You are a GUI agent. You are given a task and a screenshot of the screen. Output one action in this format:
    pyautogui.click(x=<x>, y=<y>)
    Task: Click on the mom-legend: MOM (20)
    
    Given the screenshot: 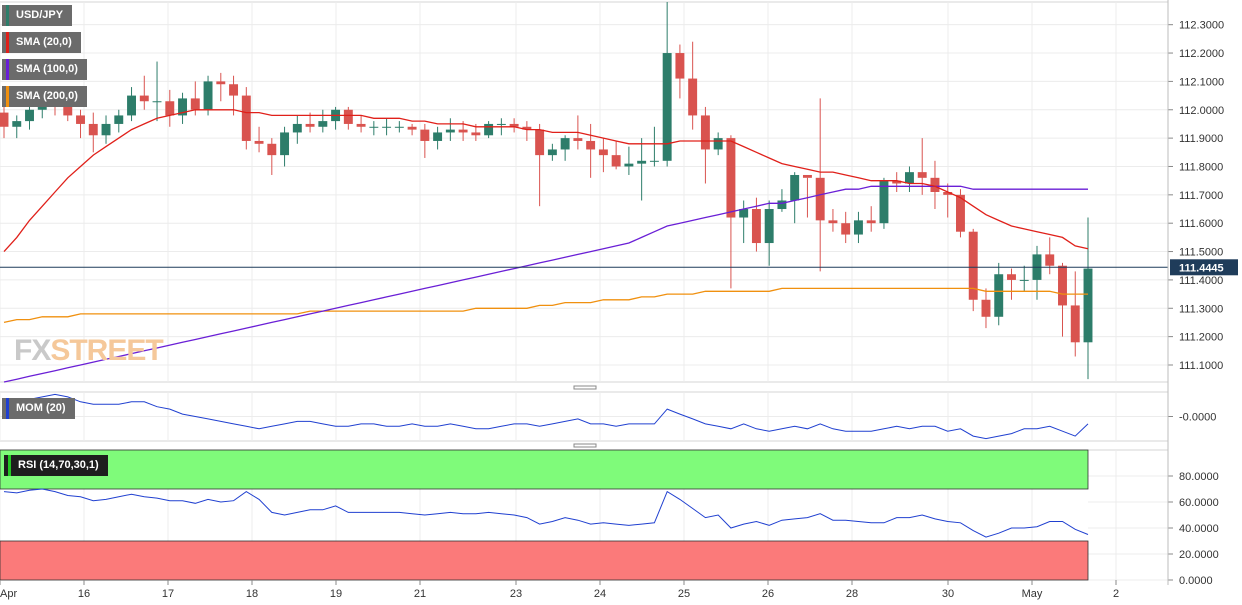 What is the action you would take?
    pyautogui.click(x=38, y=408)
    